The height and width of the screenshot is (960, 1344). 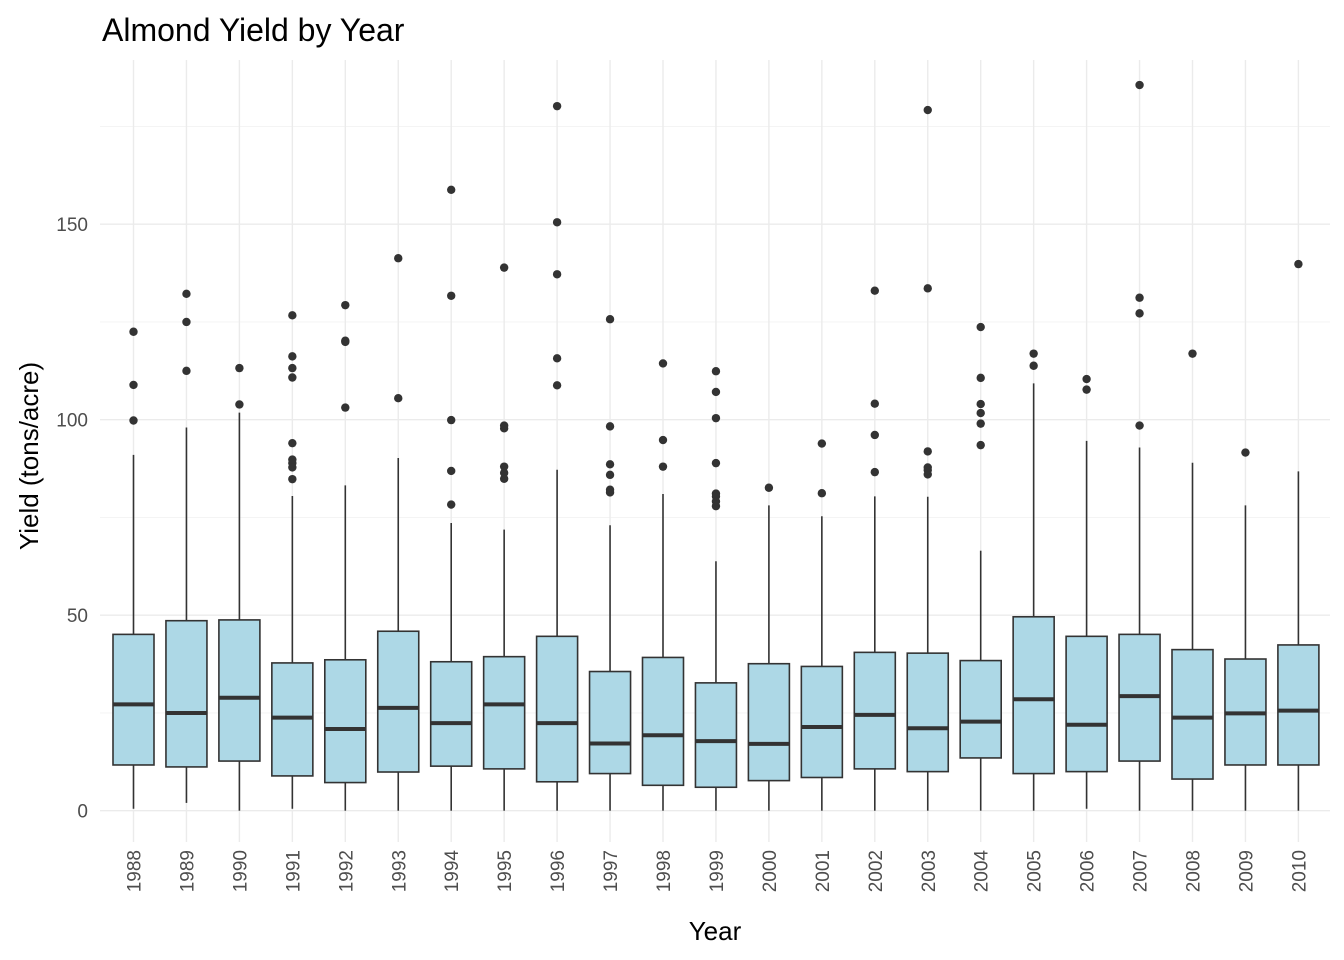 I want to click on box-1995, so click(x=504, y=537).